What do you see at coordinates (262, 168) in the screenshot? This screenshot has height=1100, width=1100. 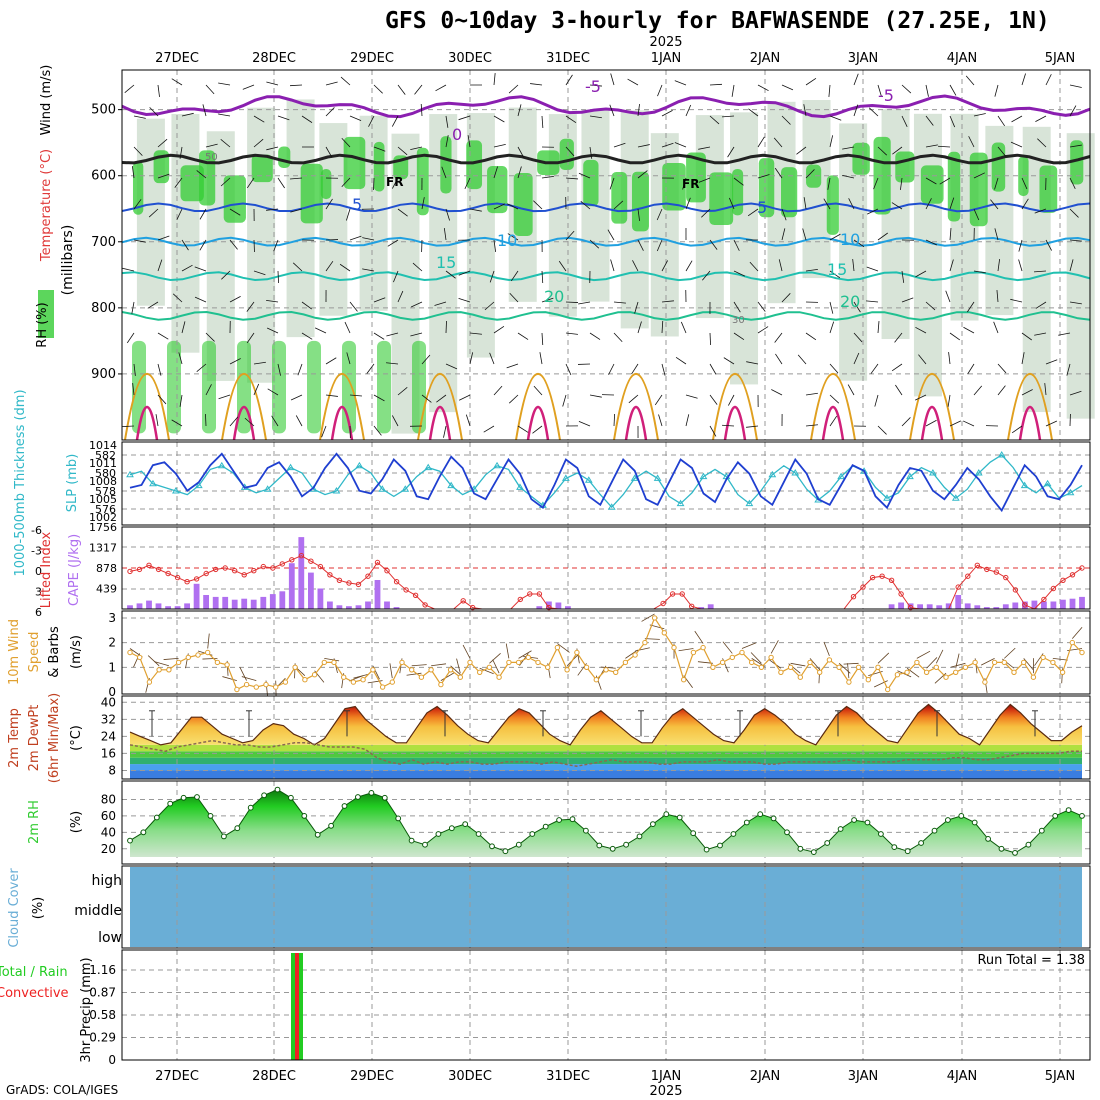 I see `rh-shading-green` at bounding box center [262, 168].